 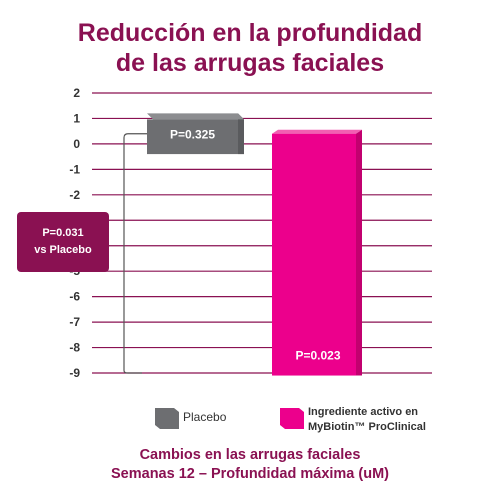 What do you see at coordinates (63, 242) in the screenshot?
I see `p-value-callout: P=0.031 vs Placebo` at bounding box center [63, 242].